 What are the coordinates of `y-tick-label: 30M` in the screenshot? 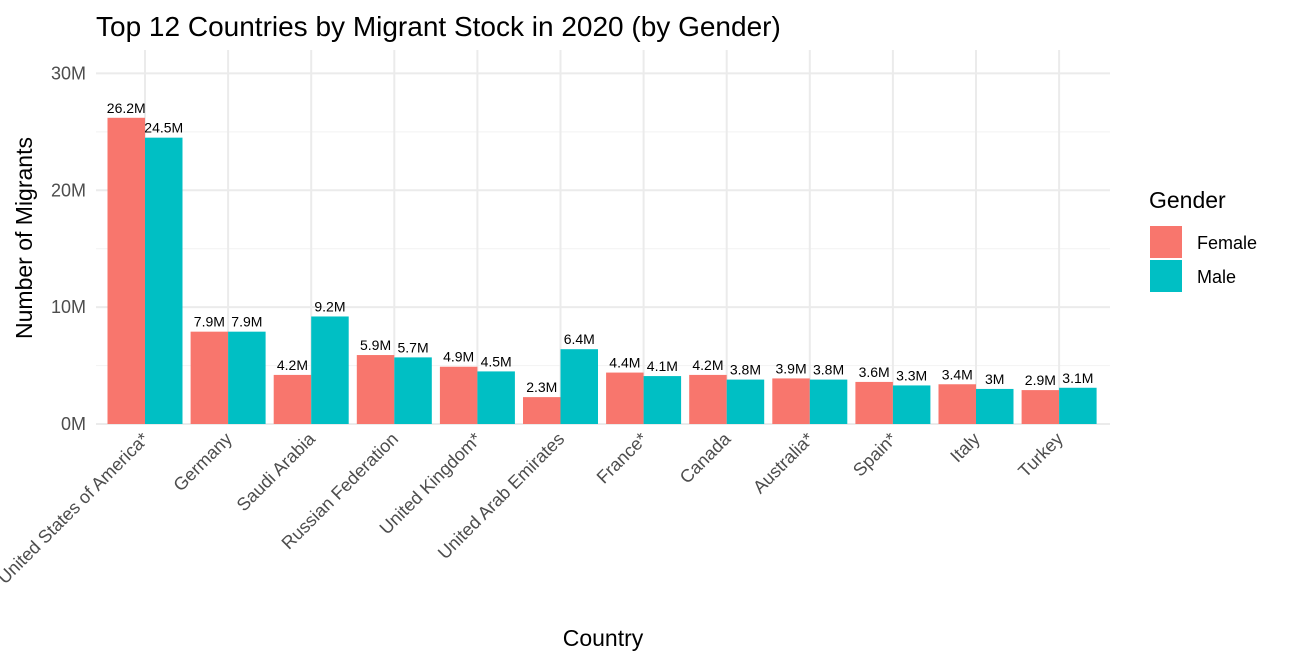 It's located at (68, 73).